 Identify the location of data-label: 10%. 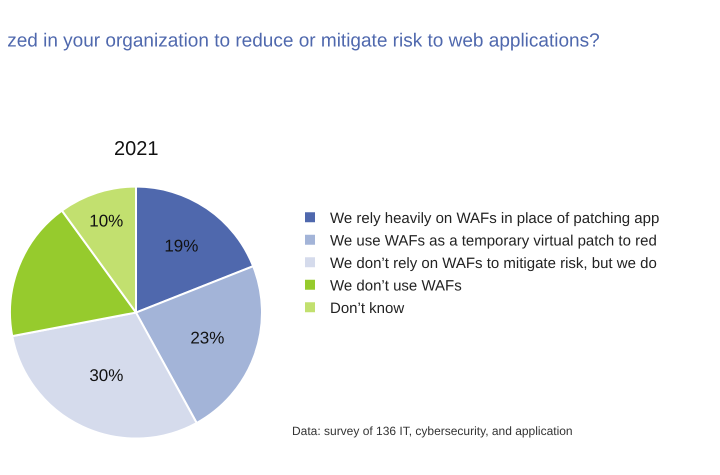
(106, 221).